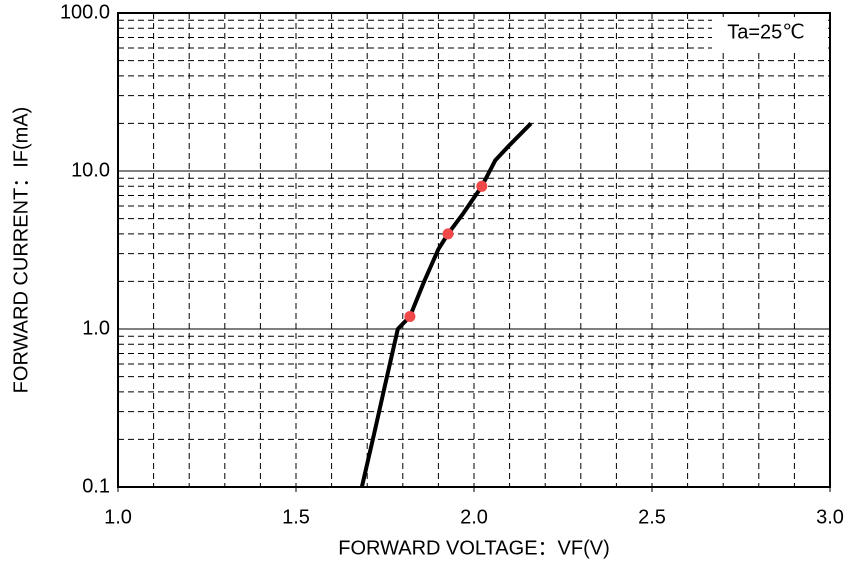  What do you see at coordinates (652, 517) in the screenshot?
I see `x-tick-label: 2.5` at bounding box center [652, 517].